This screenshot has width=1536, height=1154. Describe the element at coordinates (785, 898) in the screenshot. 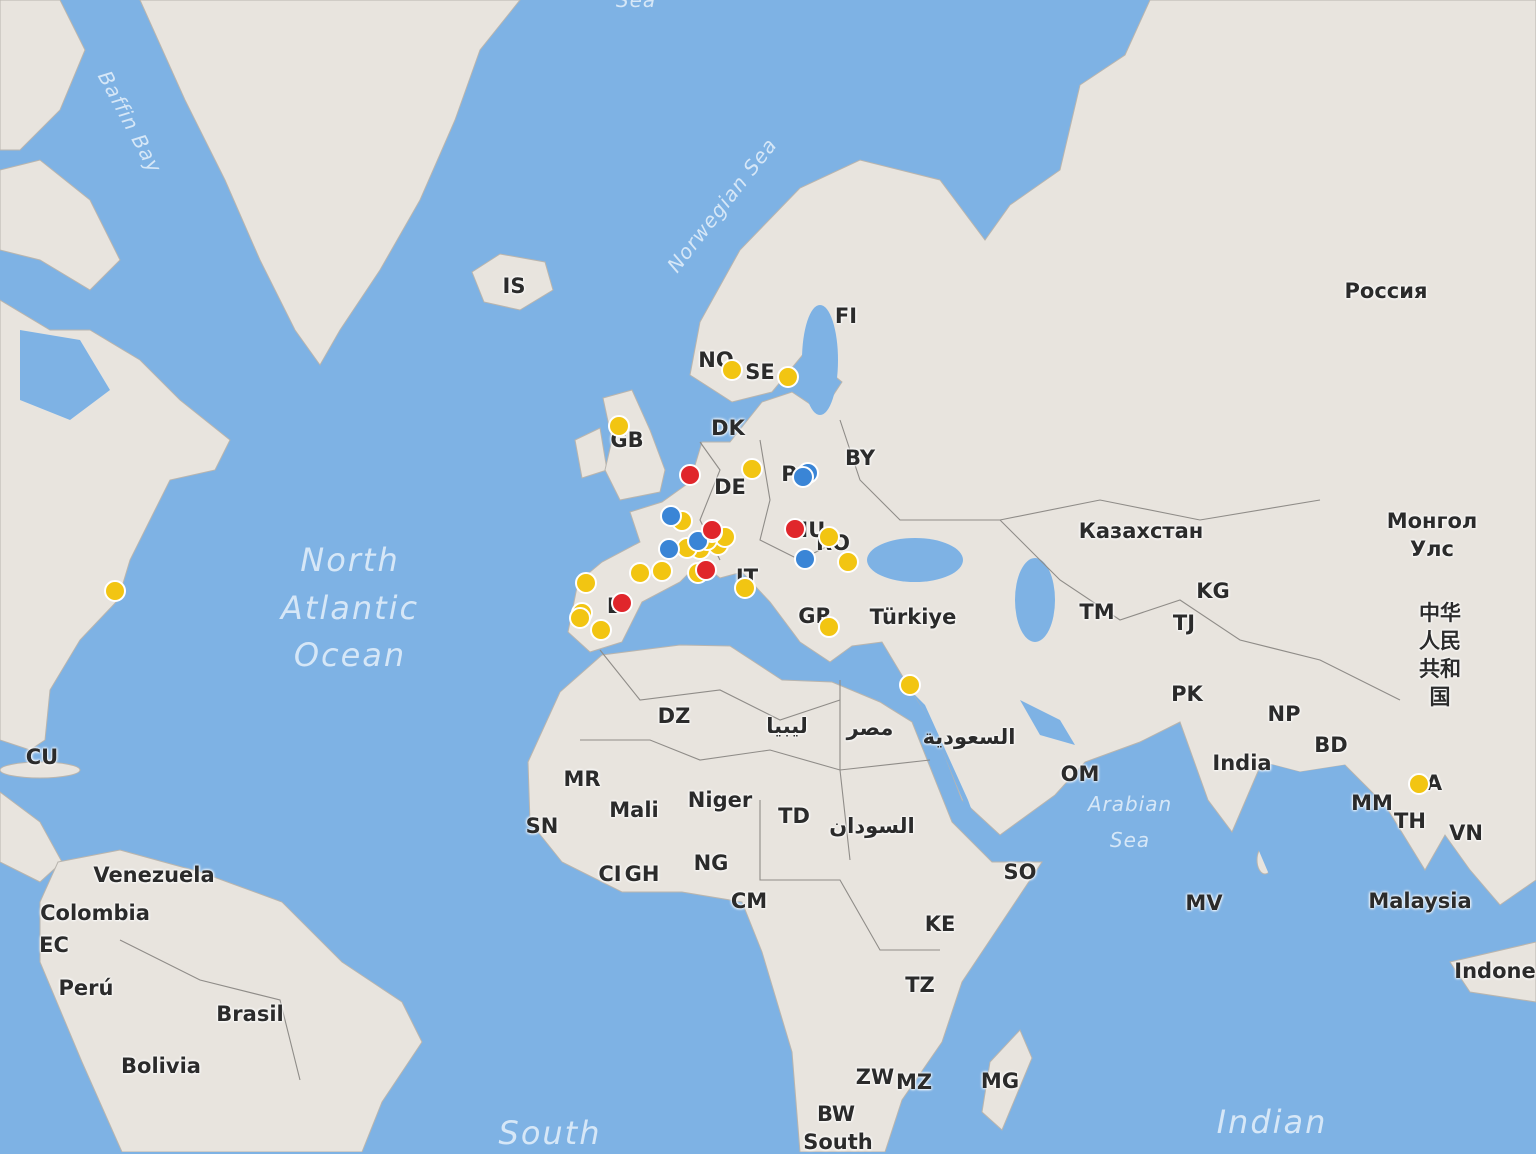

I see `africa` at that location.